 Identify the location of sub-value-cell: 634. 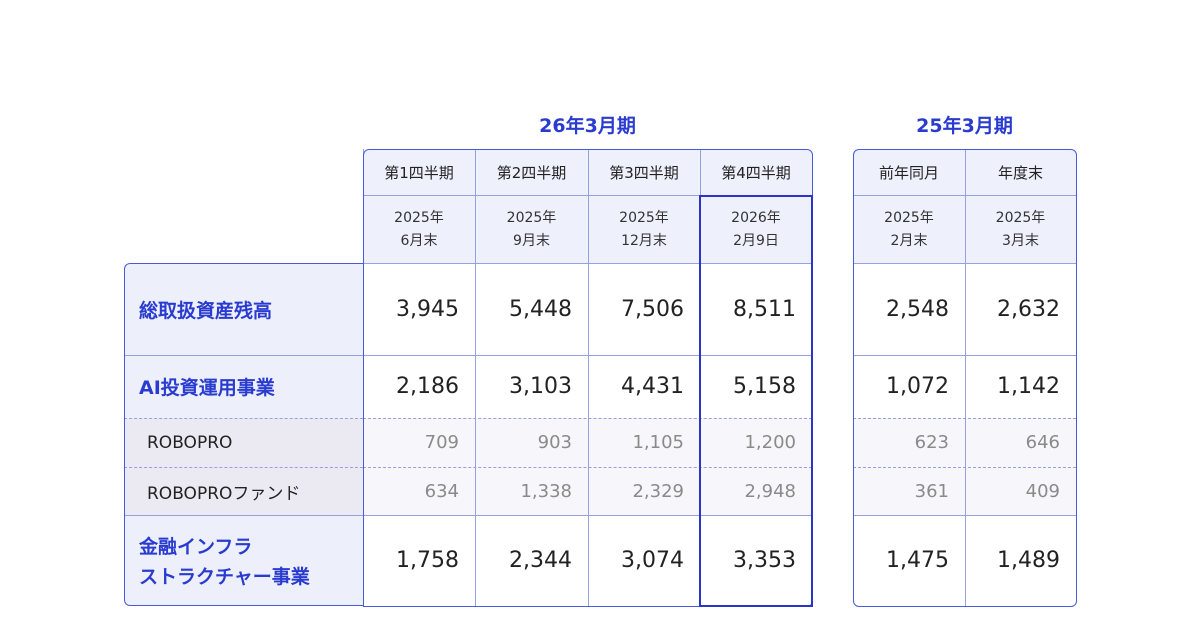
(441, 491).